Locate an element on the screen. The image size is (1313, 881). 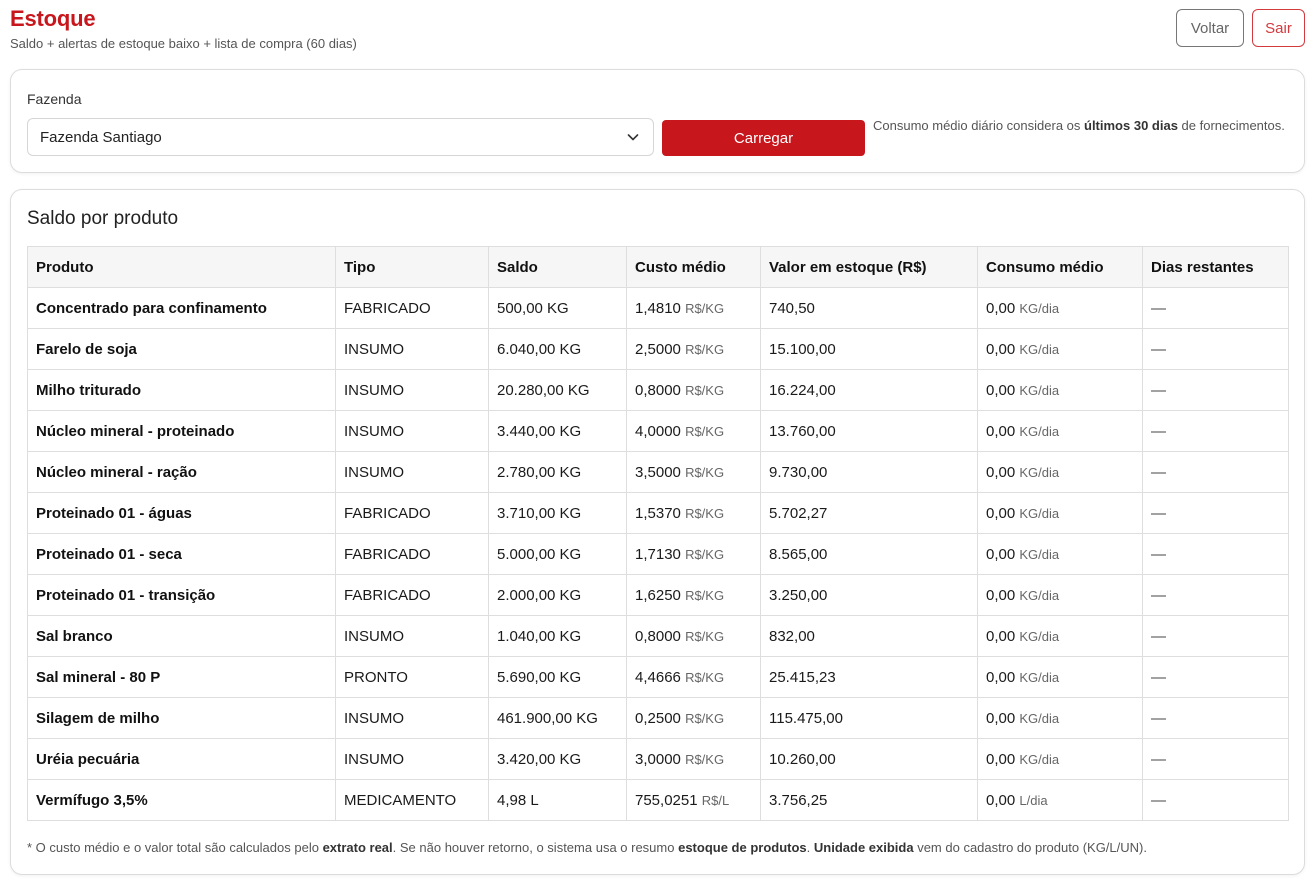
cell-valor: 13.760,00 is located at coordinates (869, 431).